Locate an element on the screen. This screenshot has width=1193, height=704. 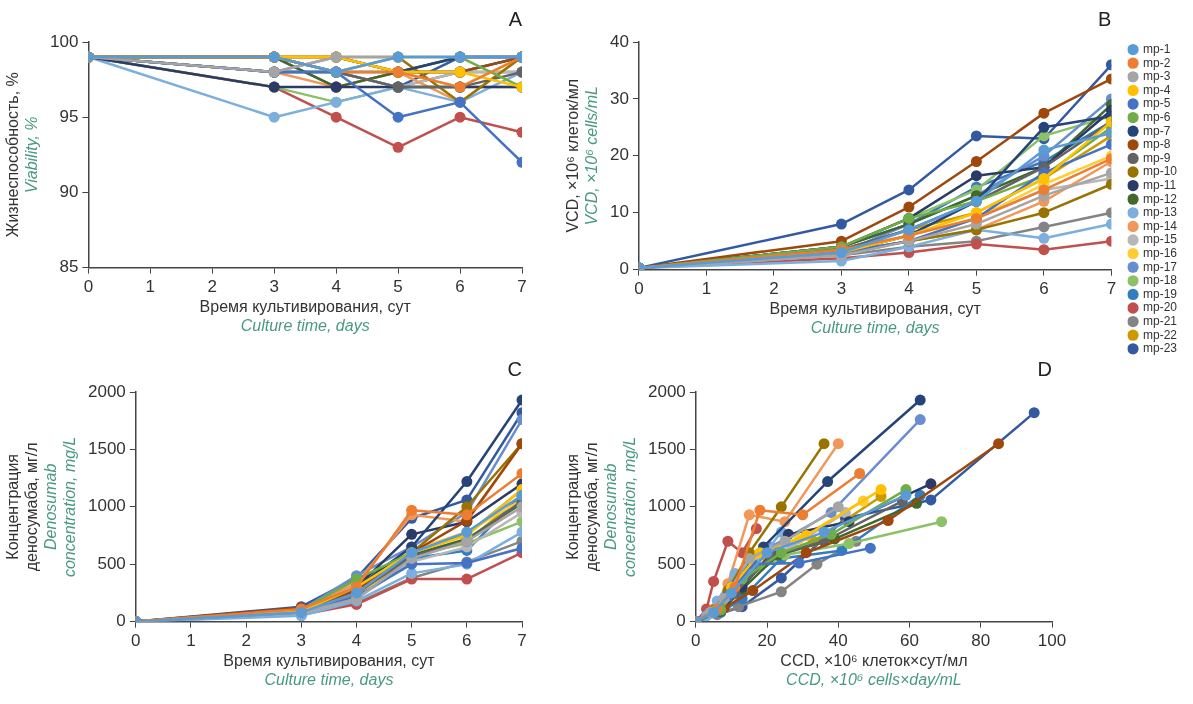
legend-label: mp-23 is located at coordinates (1160, 348).